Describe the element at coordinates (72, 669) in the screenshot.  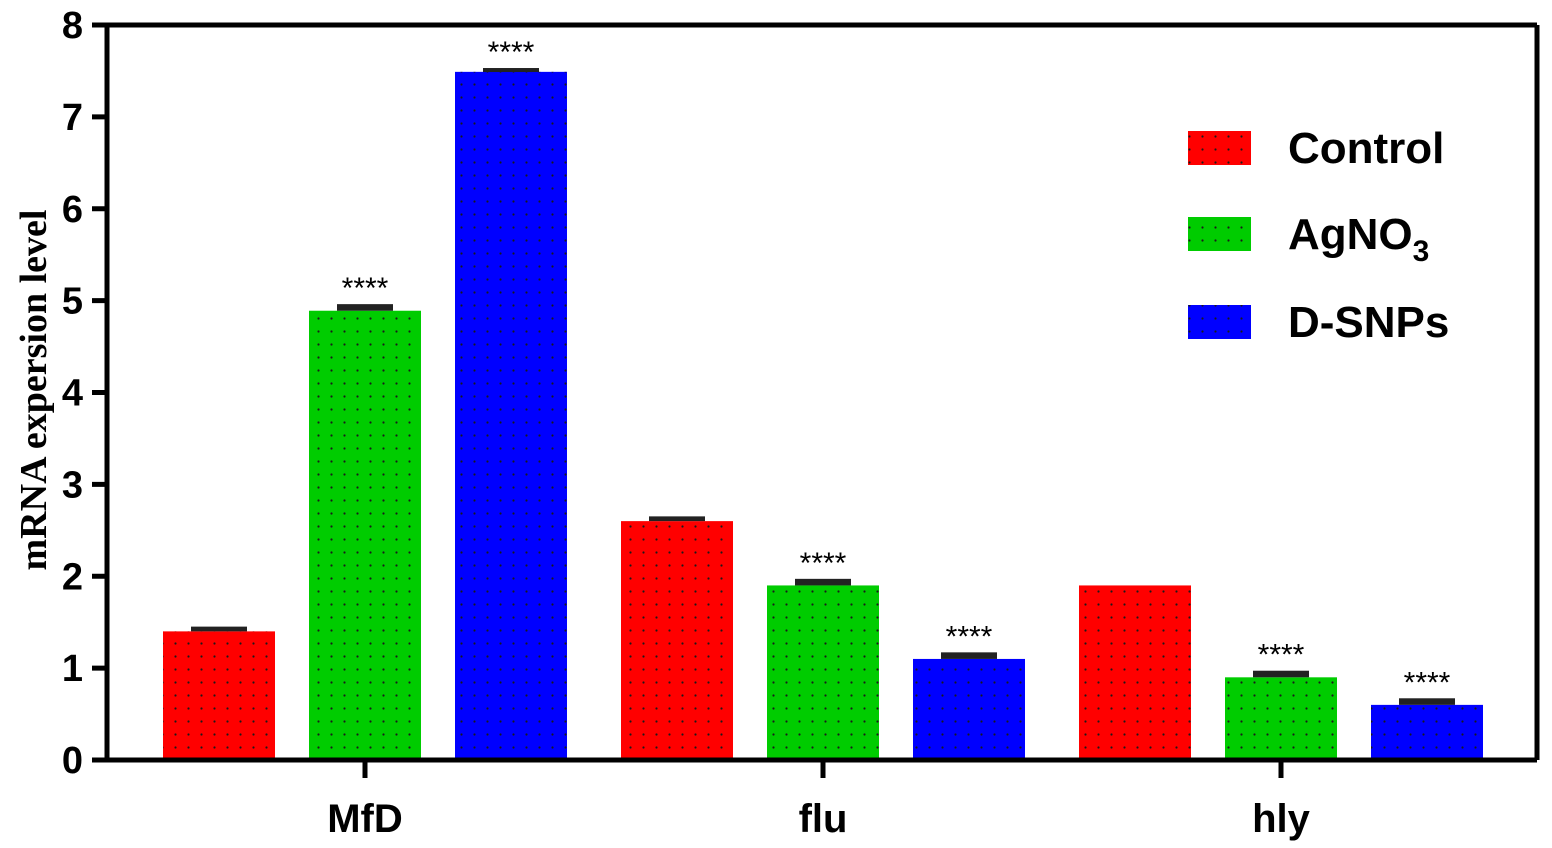
I see `y-tick-label: 1` at that location.